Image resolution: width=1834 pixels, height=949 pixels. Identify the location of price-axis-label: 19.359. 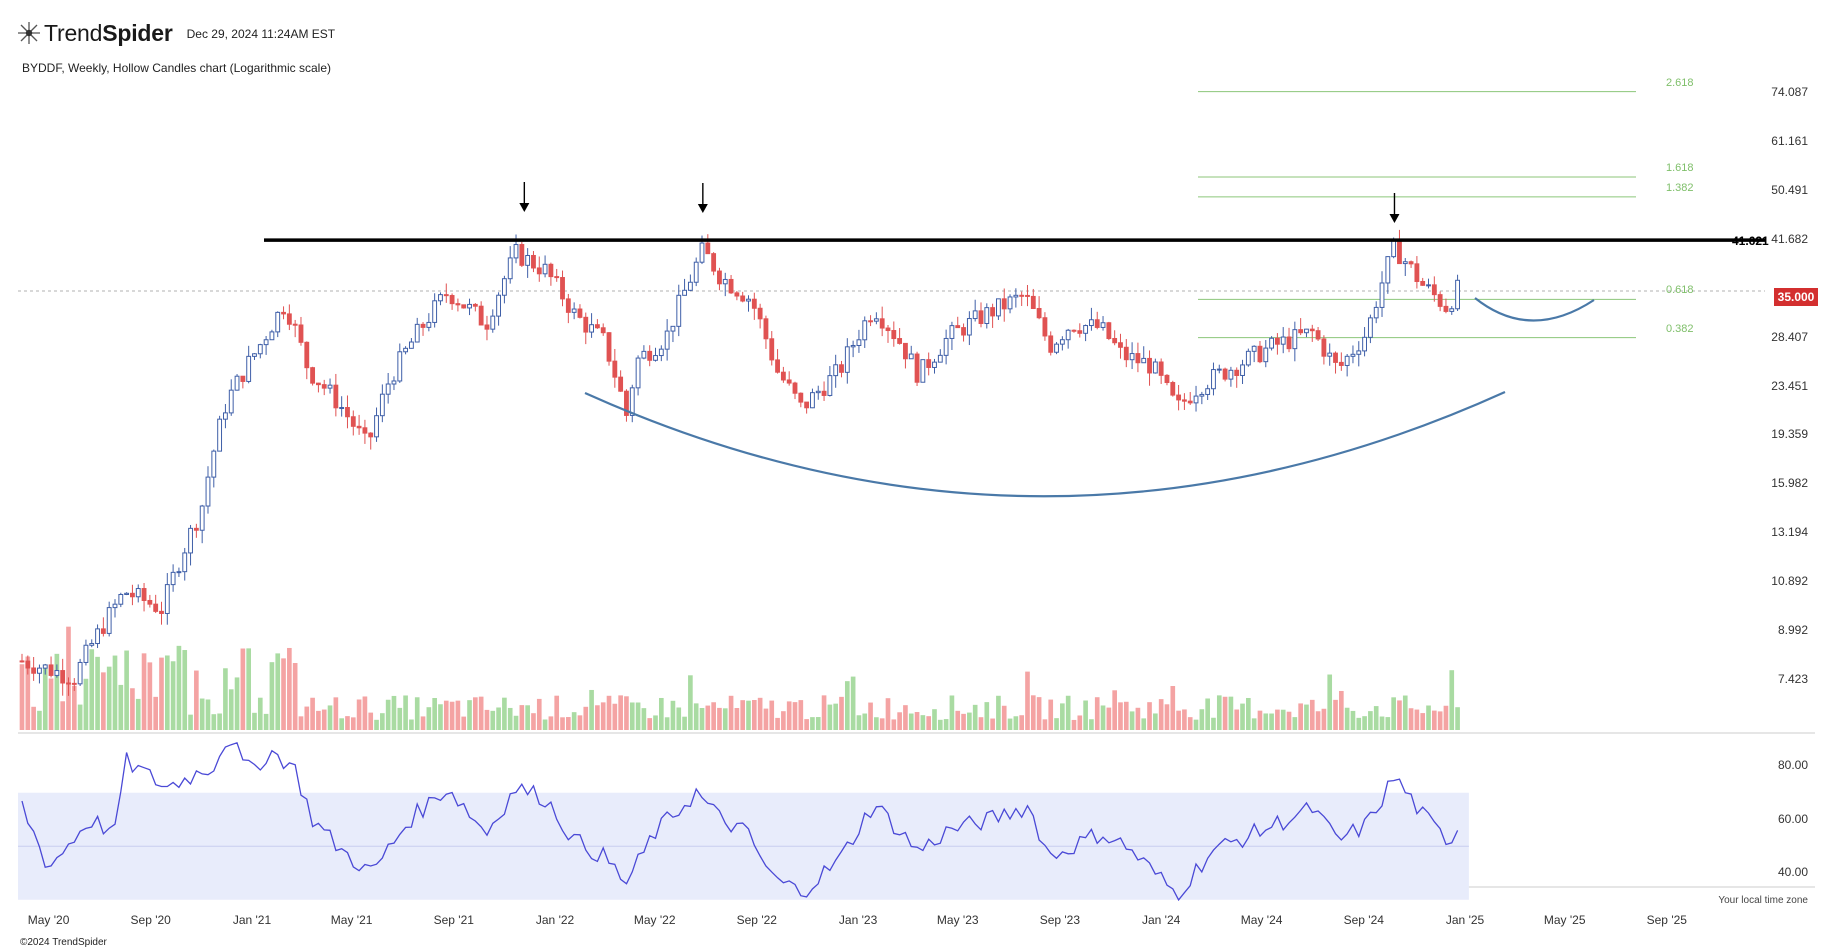
(1789, 434).